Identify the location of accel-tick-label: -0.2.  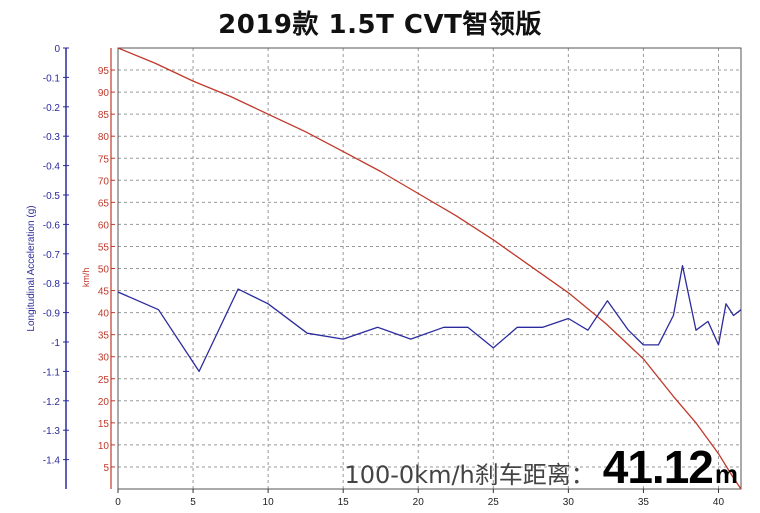
(52, 108).